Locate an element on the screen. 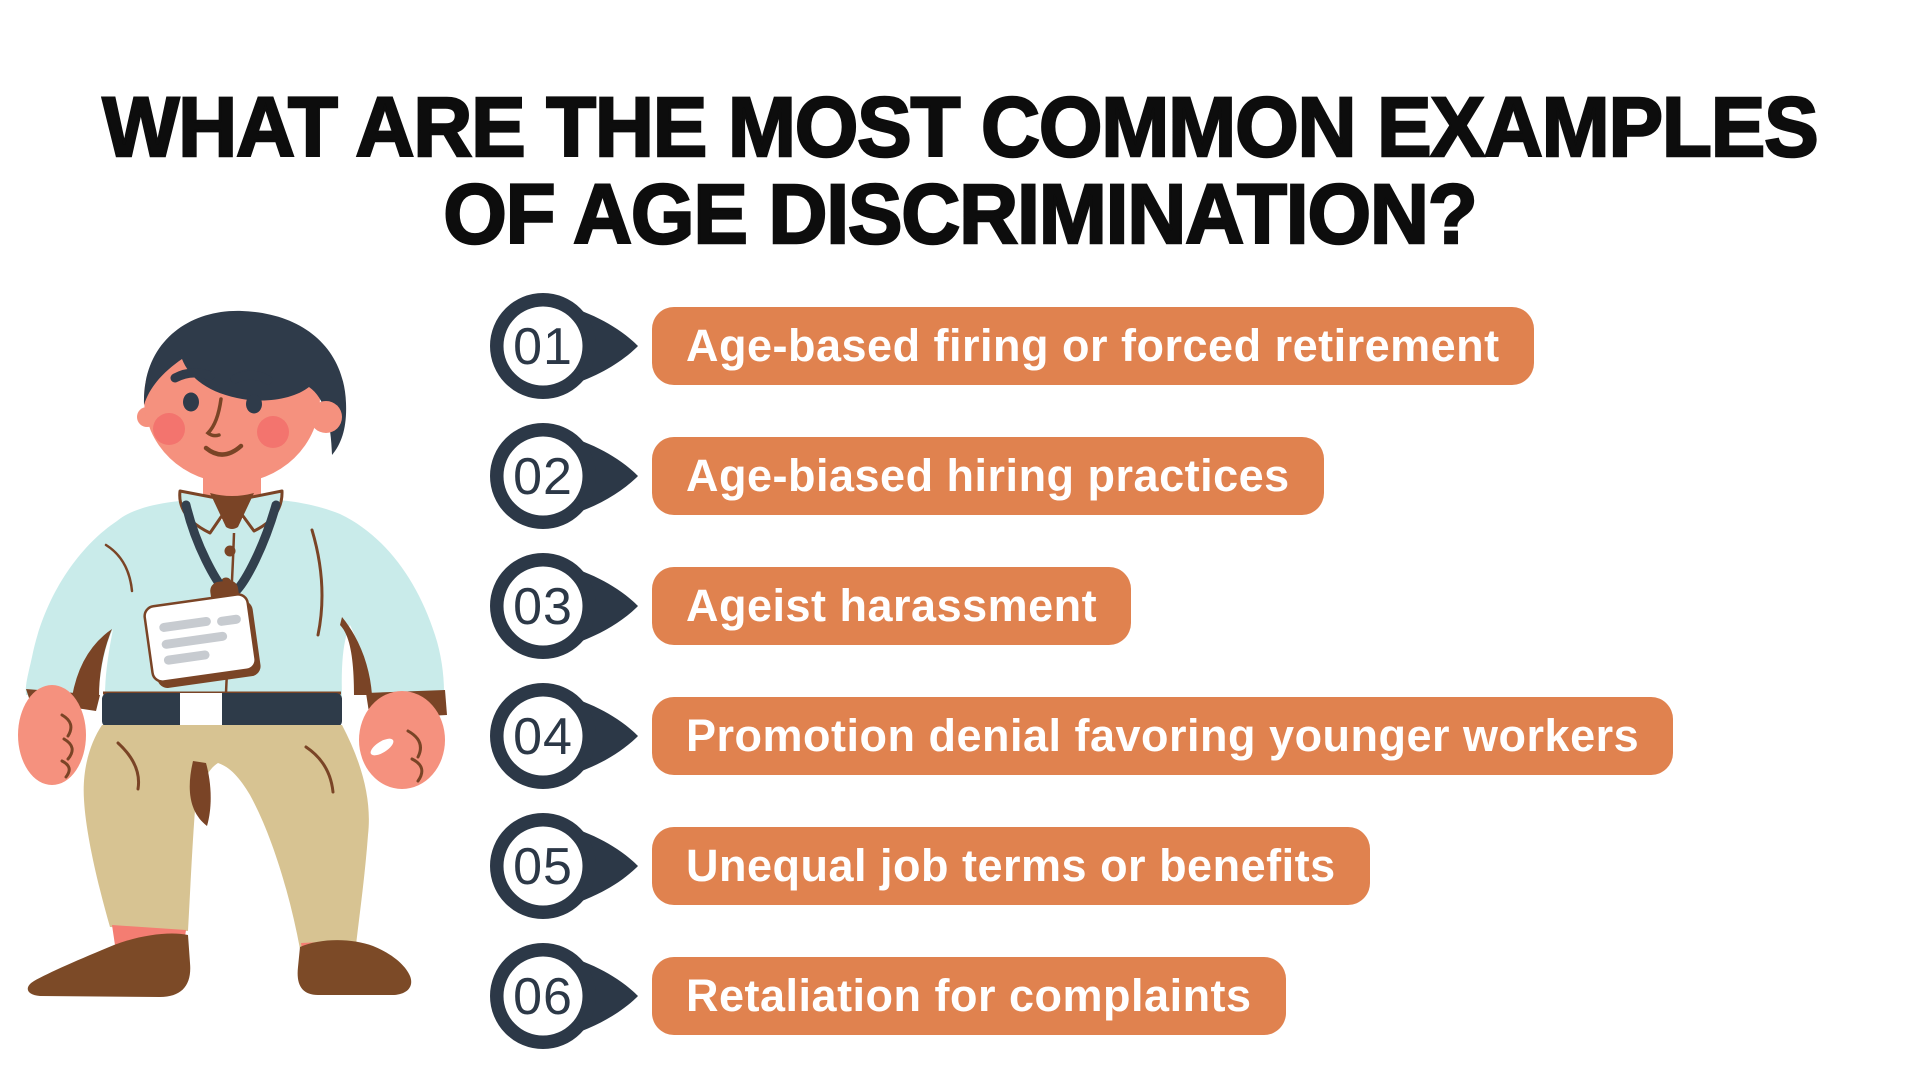  collar-opening is located at coordinates (232, 511).